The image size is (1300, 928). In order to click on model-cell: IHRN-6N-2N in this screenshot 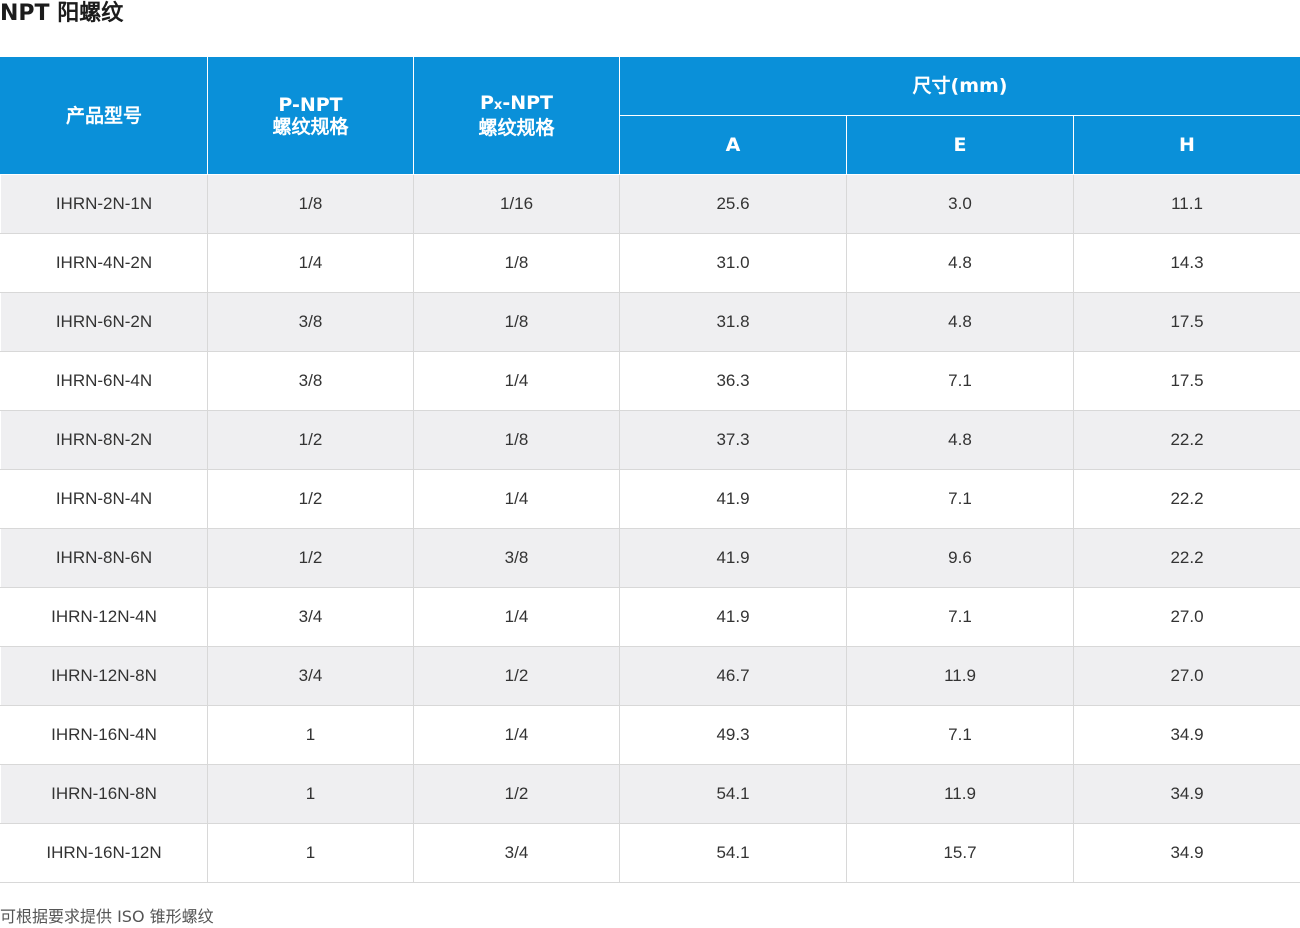, I will do `click(104, 322)`.